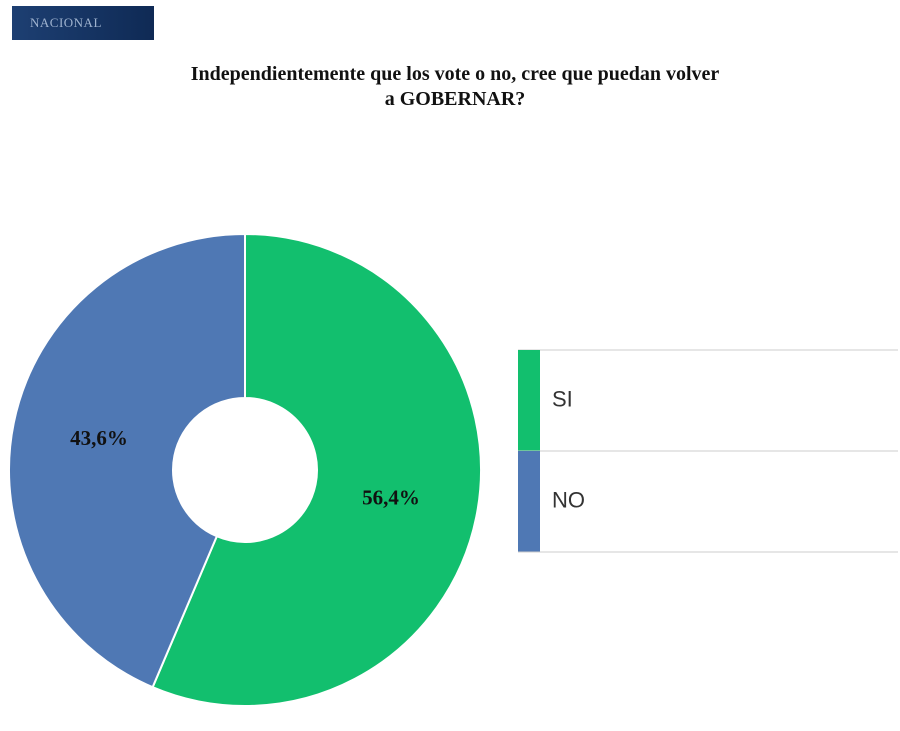 Image resolution: width=900 pixels, height=731 pixels. I want to click on legend-label: NO, so click(568, 499).